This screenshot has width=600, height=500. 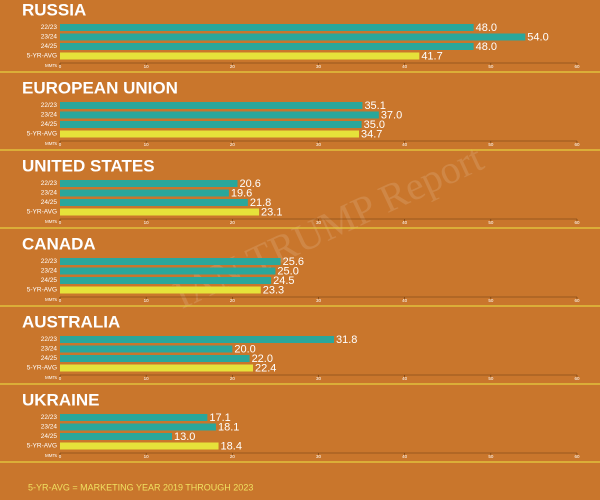 What do you see at coordinates (374, 125) in the screenshot?
I see `value-label: 35.0` at bounding box center [374, 125].